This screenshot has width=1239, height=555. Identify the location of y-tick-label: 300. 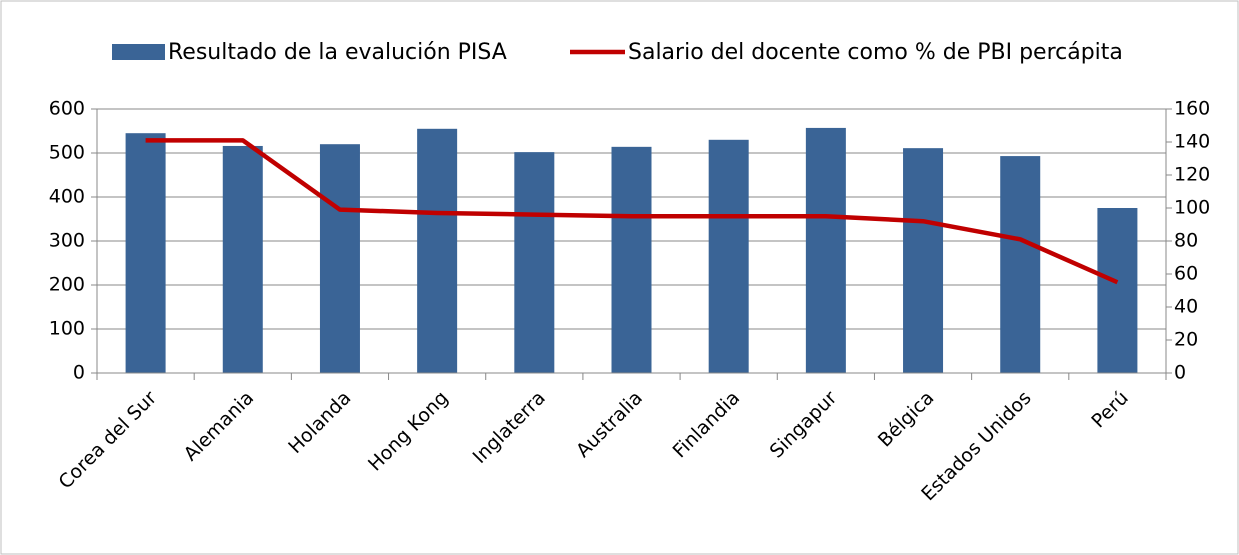
(67, 241).